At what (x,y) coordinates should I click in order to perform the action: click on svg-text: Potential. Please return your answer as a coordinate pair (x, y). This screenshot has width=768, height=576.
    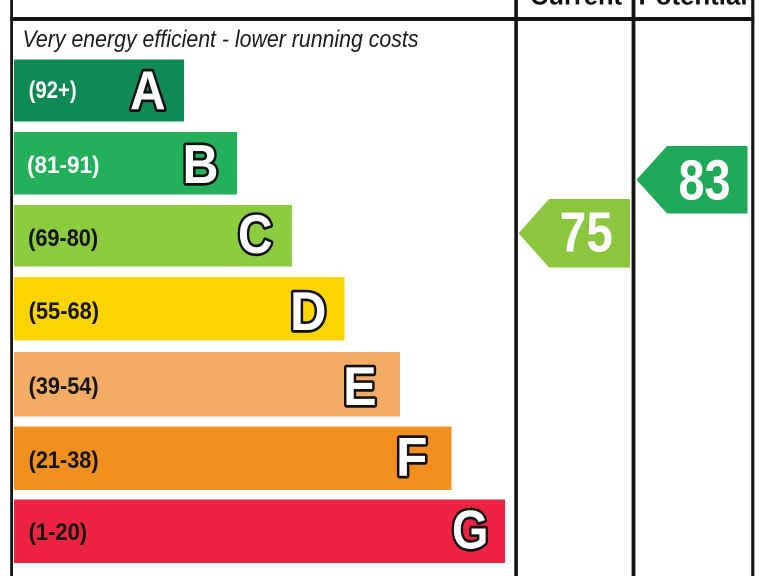
    Looking at the image, I should click on (693, 5).